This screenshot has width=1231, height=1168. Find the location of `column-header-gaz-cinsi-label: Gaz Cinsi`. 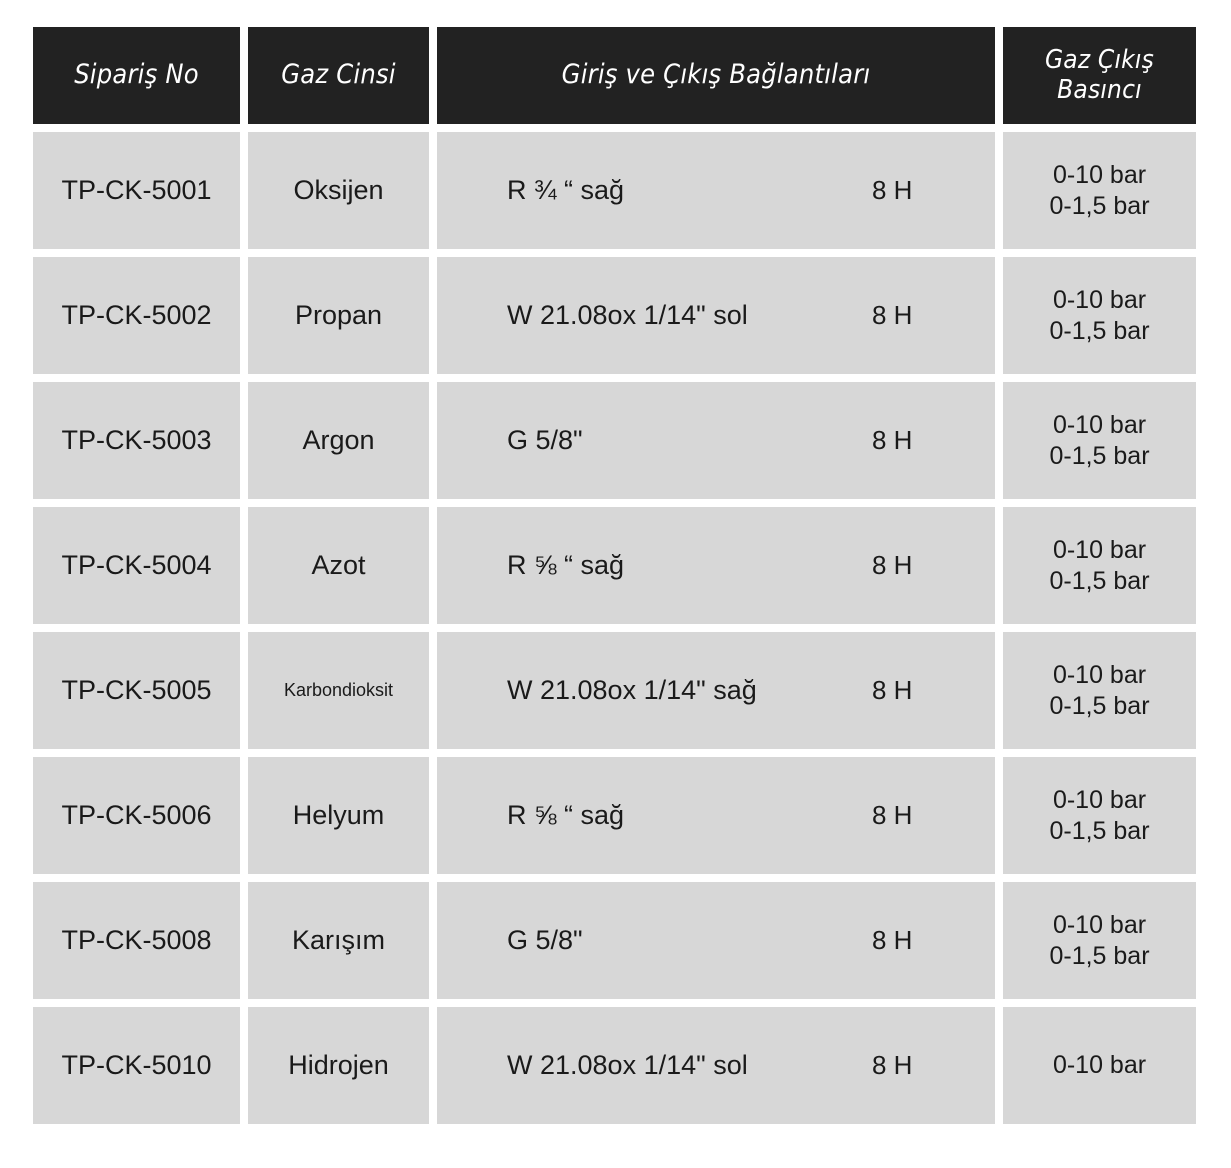

column-header-gaz-cinsi-label: Gaz Cinsi is located at coordinates (338, 75).